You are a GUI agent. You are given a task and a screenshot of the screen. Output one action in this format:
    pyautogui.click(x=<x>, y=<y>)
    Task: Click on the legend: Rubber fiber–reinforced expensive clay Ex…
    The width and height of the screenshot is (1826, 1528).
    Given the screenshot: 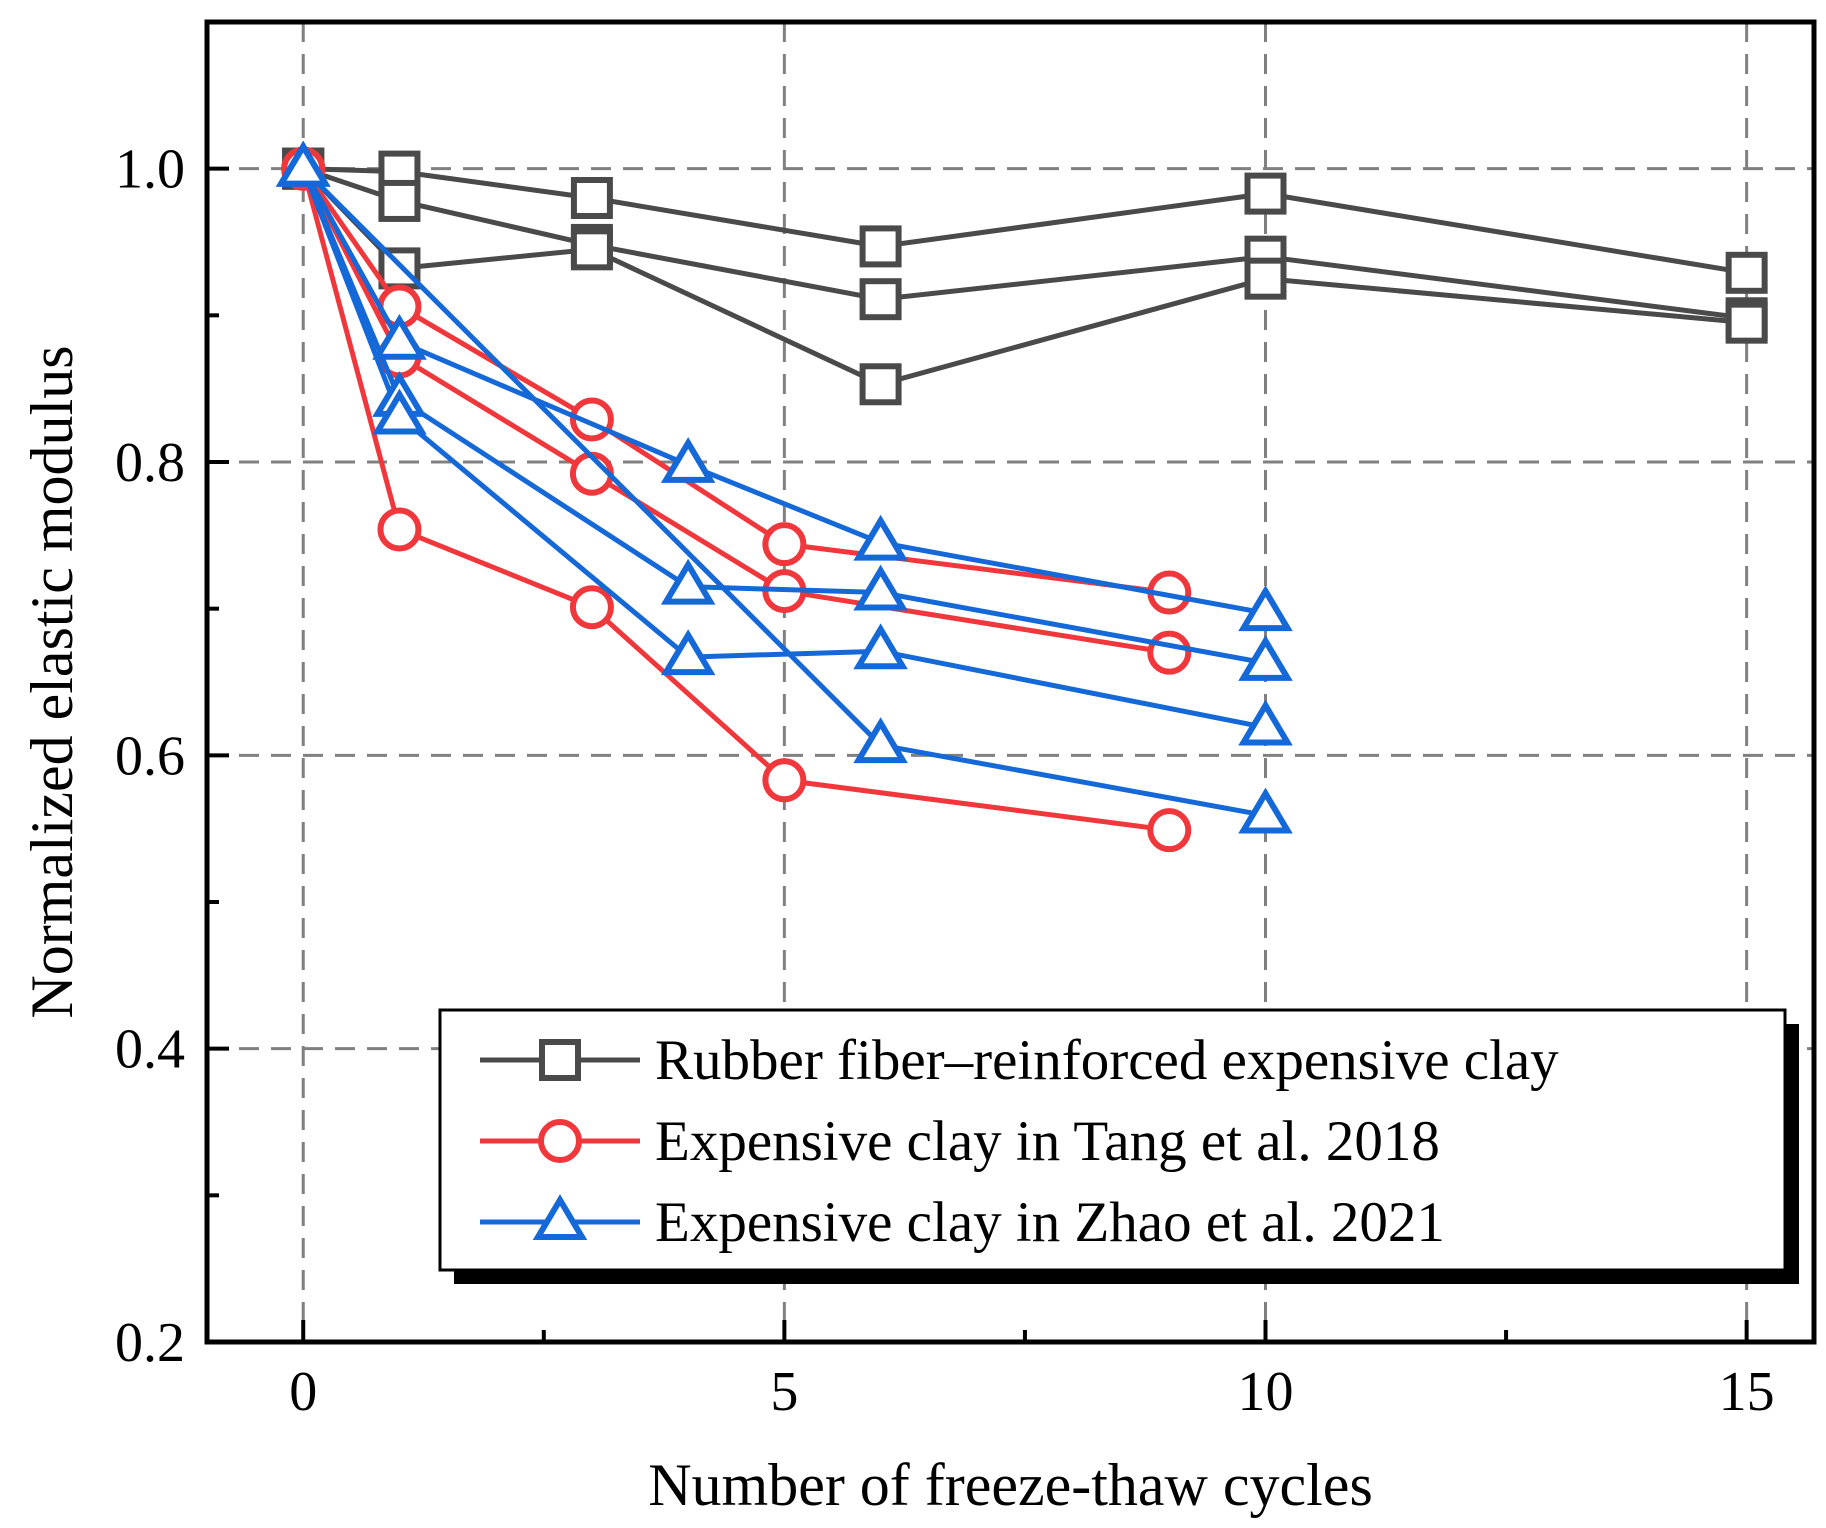 What is the action you would take?
    pyautogui.click(x=1118, y=1146)
    